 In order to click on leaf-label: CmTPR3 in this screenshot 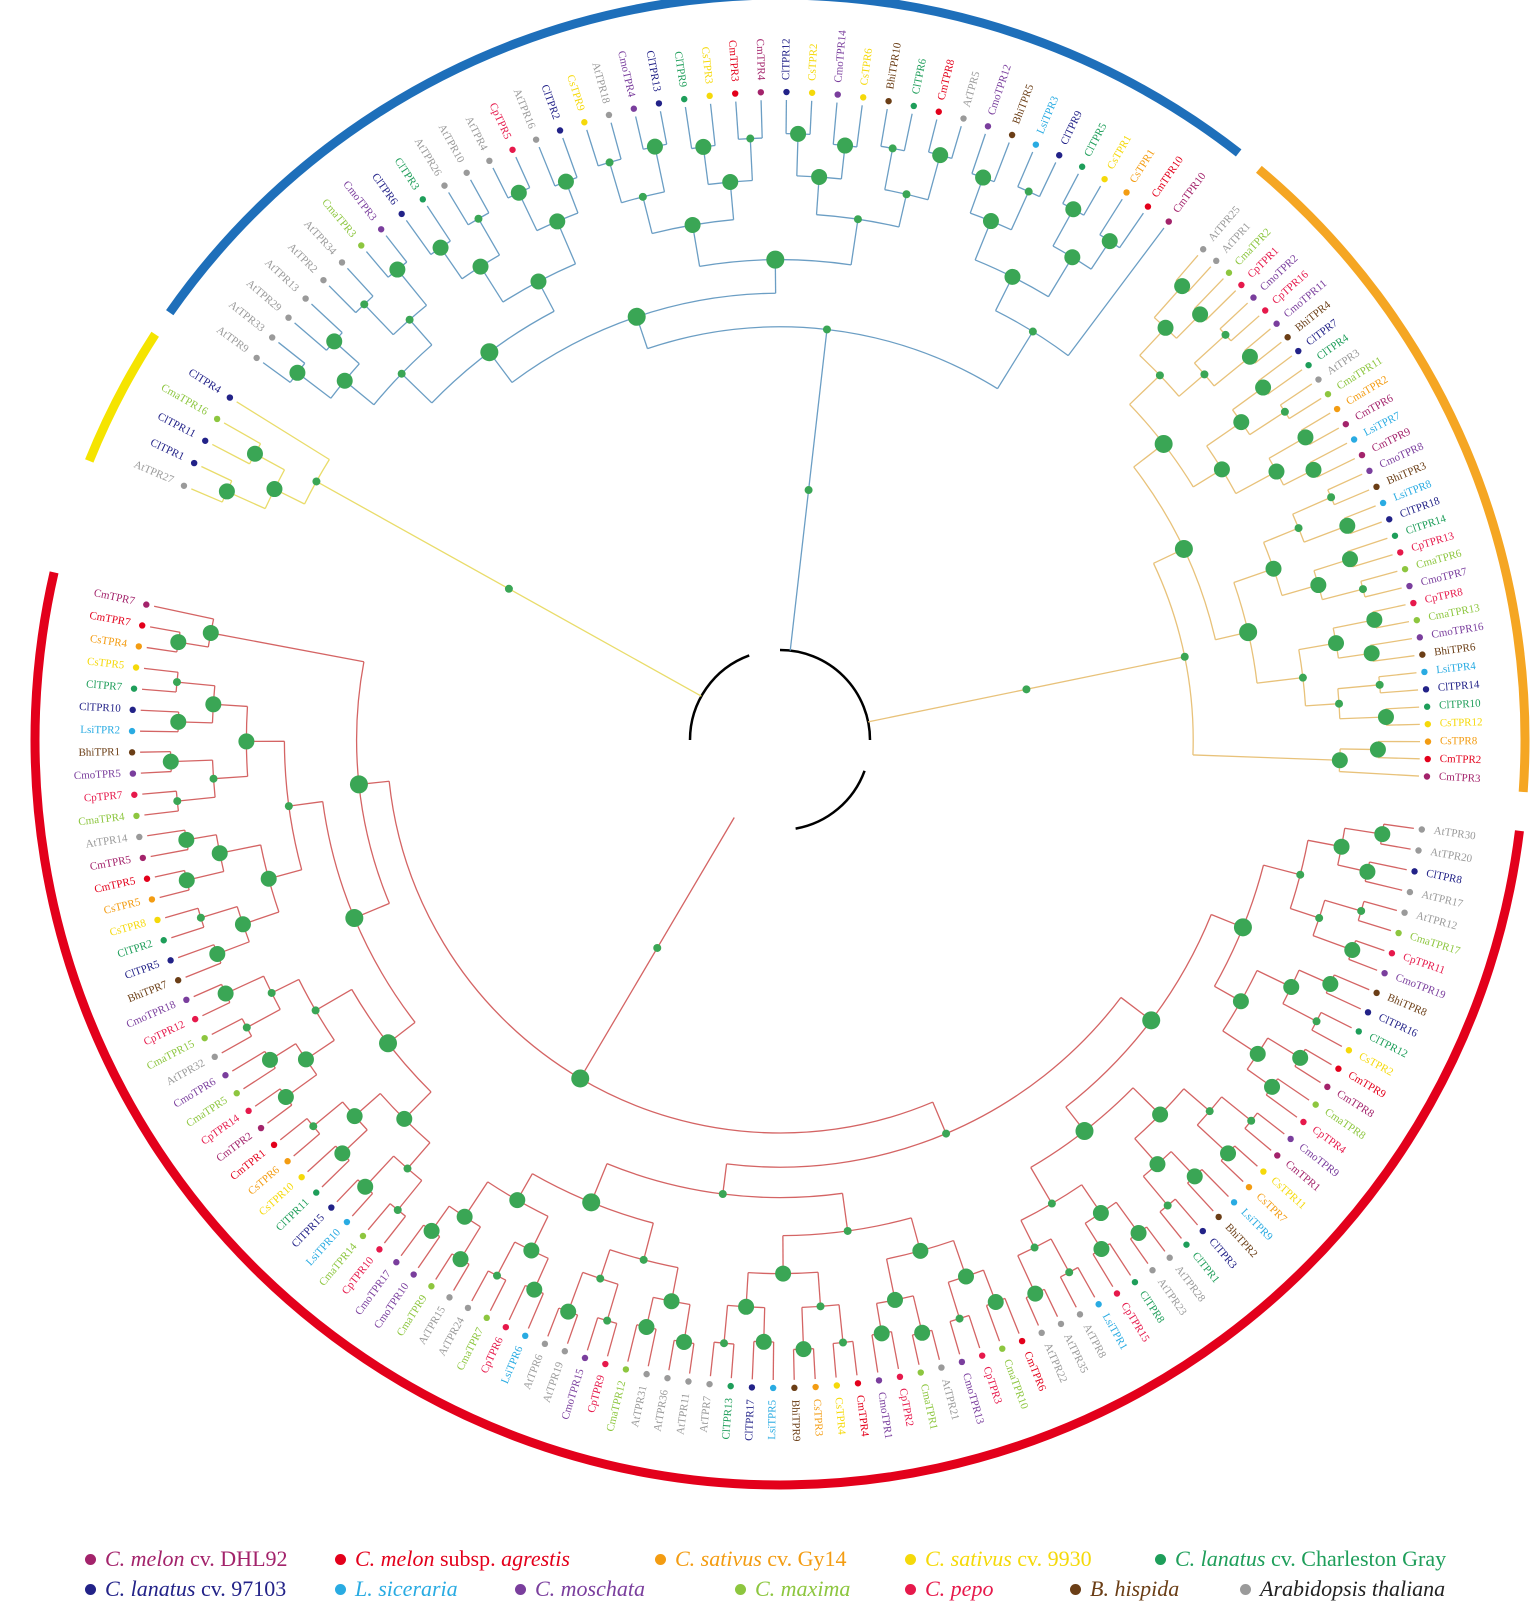, I will do `click(1460, 778)`.